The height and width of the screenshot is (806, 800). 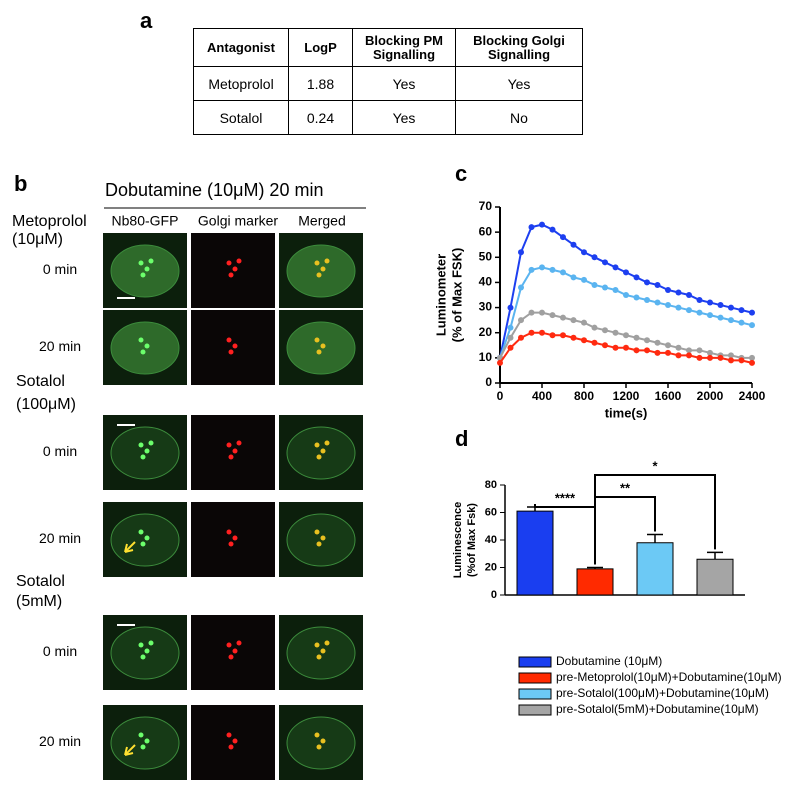 What do you see at coordinates (752, 396) in the screenshot?
I see `x-tick-label: 2400` at bounding box center [752, 396].